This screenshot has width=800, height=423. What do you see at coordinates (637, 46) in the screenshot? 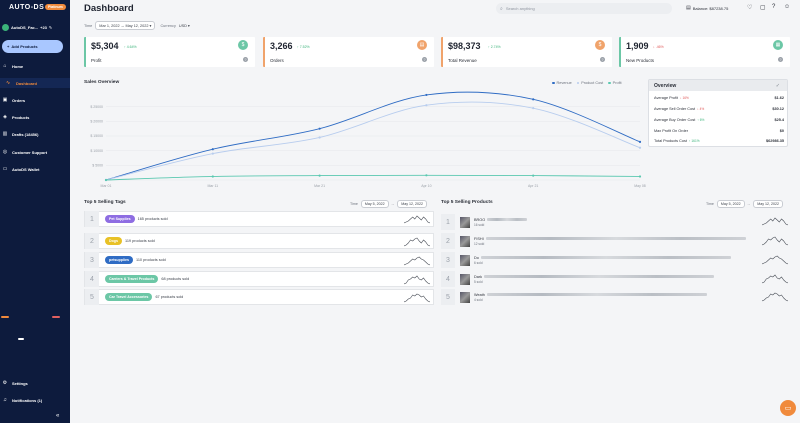
I see `kpi-value: 1,909` at bounding box center [637, 46].